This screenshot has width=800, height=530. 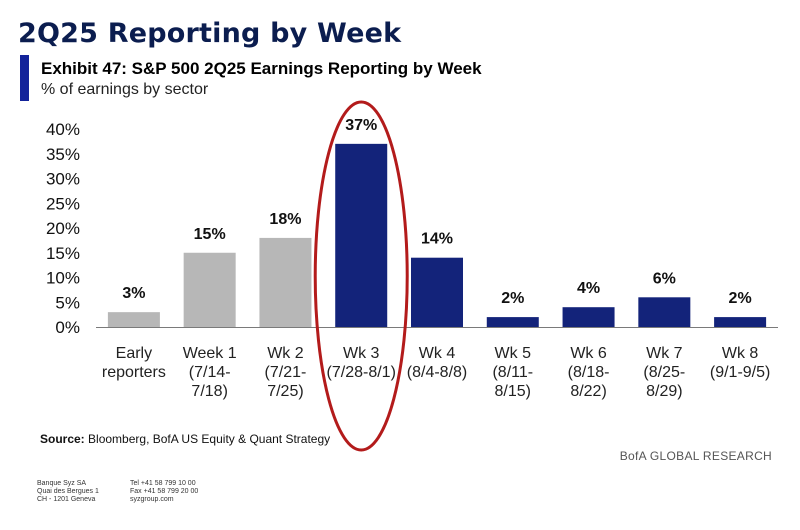 I want to click on y-tick-label: 5%, so click(x=67, y=302).